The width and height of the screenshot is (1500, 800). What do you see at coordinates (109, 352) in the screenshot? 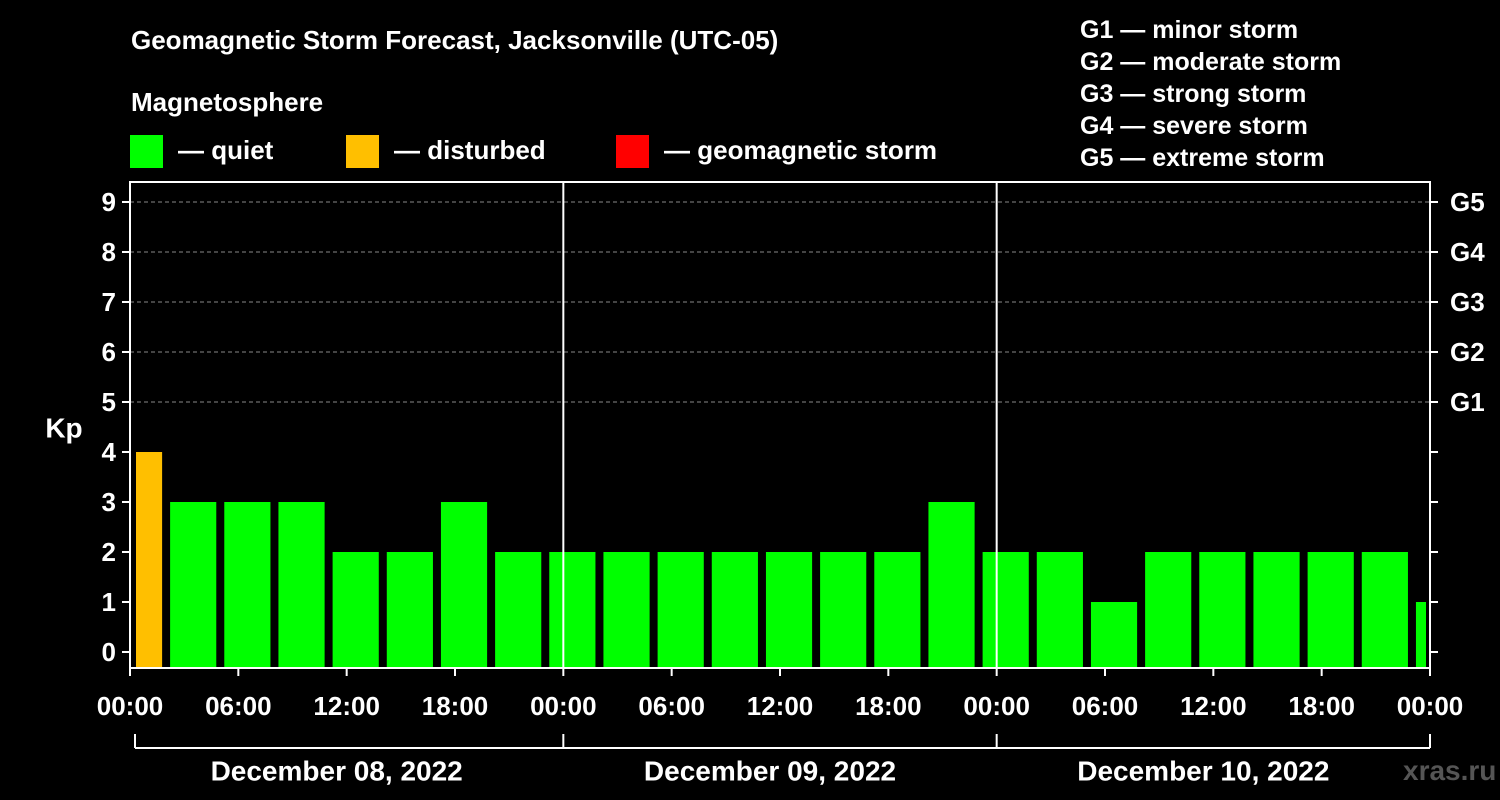
I see `y-tick-label: 6` at bounding box center [109, 352].